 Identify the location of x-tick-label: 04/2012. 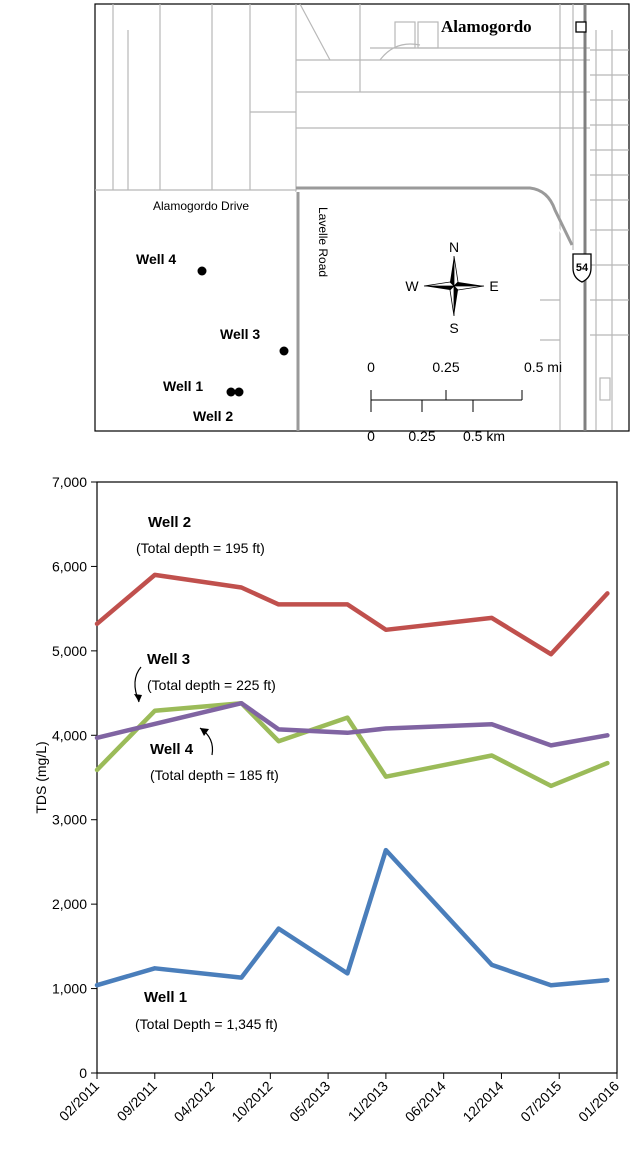
(194, 1101).